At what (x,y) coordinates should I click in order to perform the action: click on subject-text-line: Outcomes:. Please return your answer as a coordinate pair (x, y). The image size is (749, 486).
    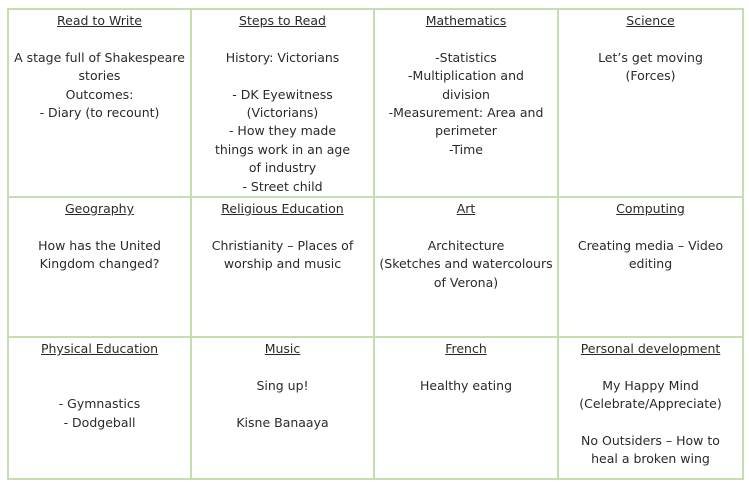
    Looking at the image, I should click on (99, 94).